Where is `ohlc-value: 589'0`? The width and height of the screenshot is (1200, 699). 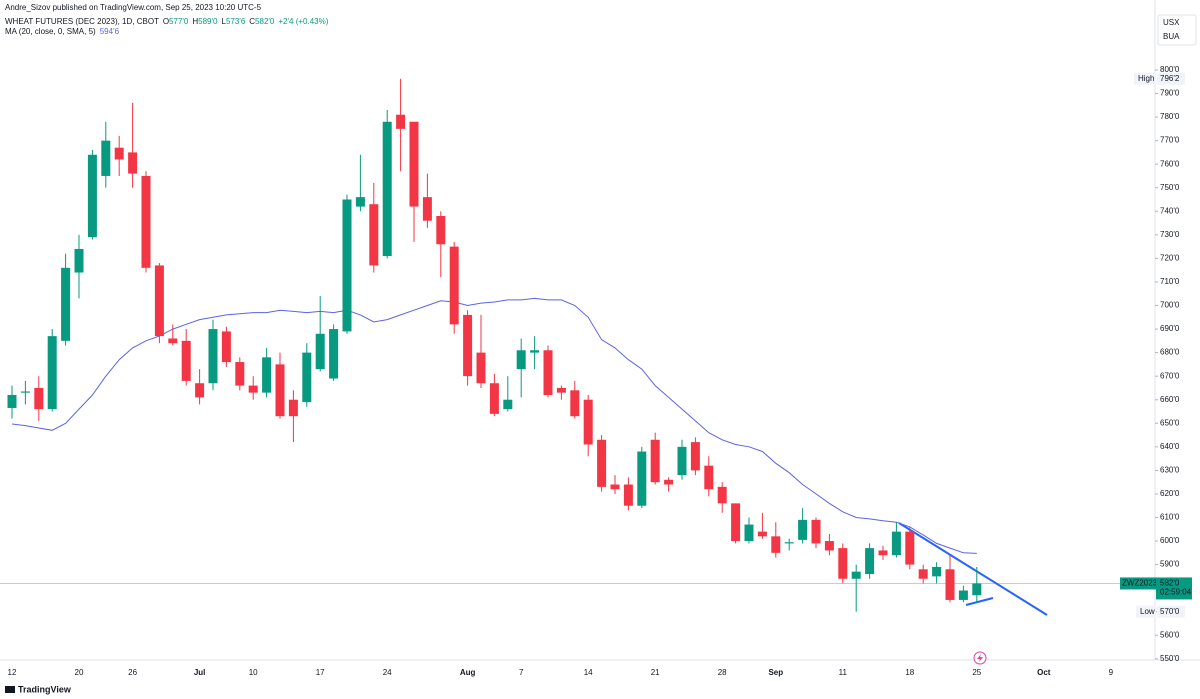 ohlc-value: 589'0 is located at coordinates (208, 21).